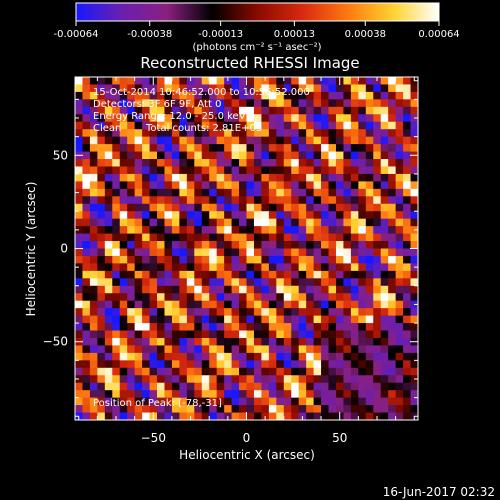 The width and height of the screenshot is (500, 500). What do you see at coordinates (249, 63) in the screenshot?
I see `chart-title: Reconstructed RHESSI Image` at bounding box center [249, 63].